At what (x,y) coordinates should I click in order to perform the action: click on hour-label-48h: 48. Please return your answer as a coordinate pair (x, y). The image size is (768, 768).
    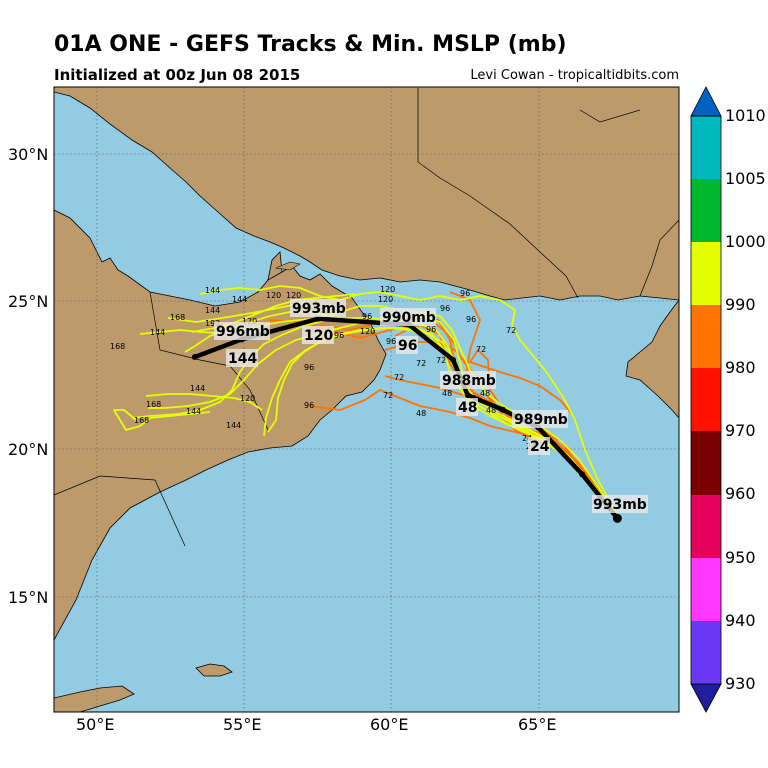
    Looking at the image, I should click on (467, 408).